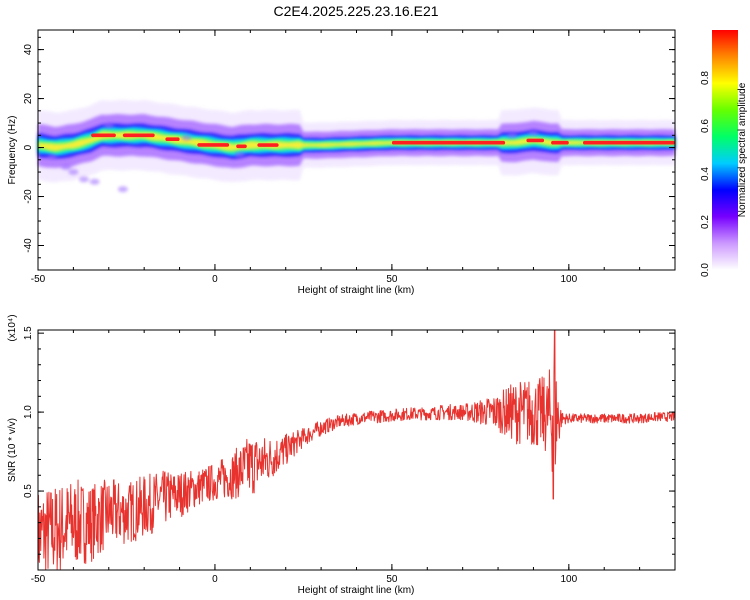  What do you see at coordinates (28, 50) in the screenshot?
I see `y-tick-label: 40` at bounding box center [28, 50].